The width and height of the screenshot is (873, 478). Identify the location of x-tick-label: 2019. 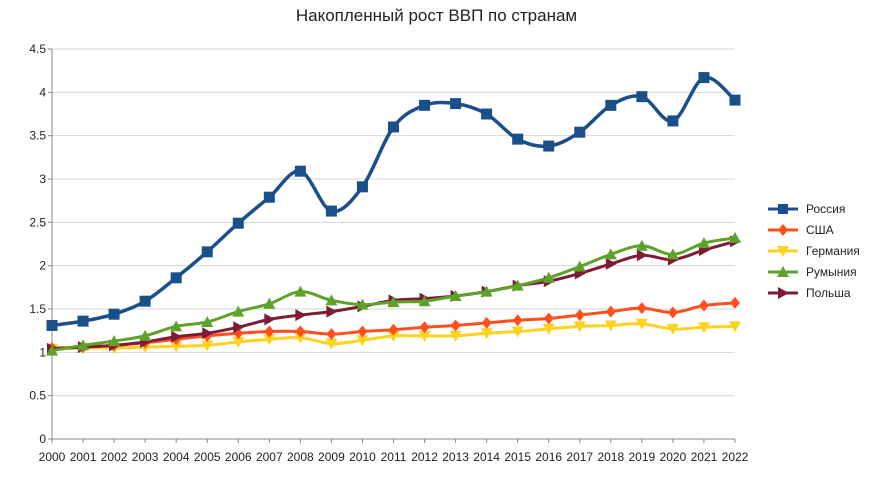
(642, 457).